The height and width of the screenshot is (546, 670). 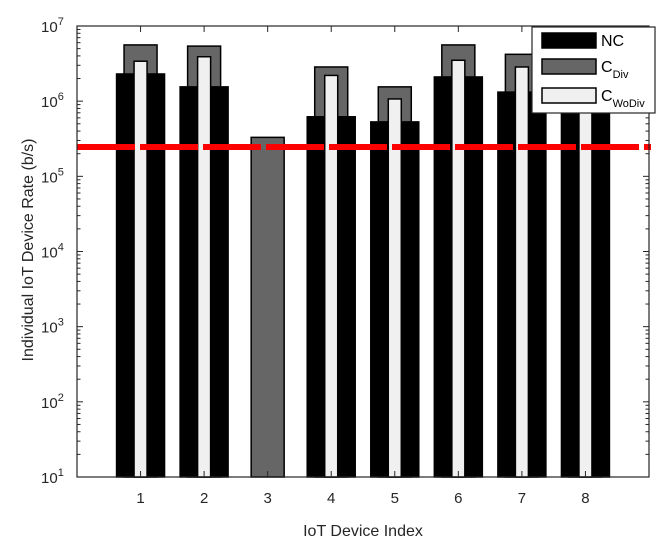 I want to click on x-tick-label: 8, so click(x=585, y=498).